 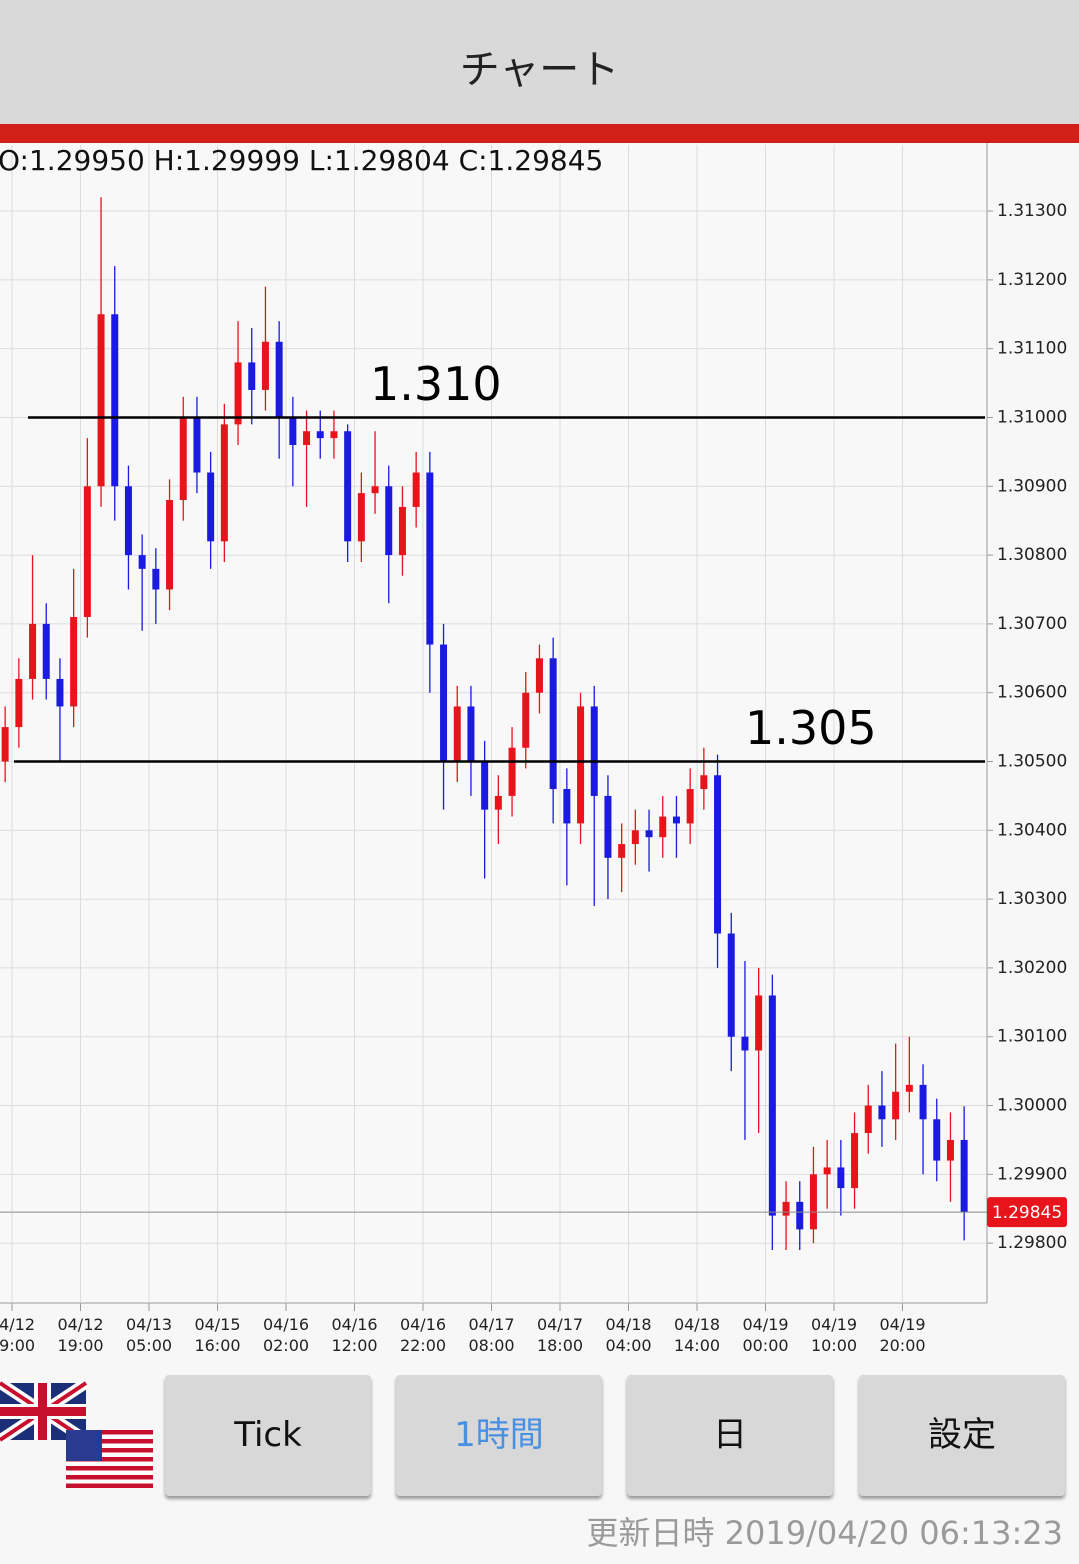 I want to click on tab-button: 1時間, so click(x=499, y=1435).